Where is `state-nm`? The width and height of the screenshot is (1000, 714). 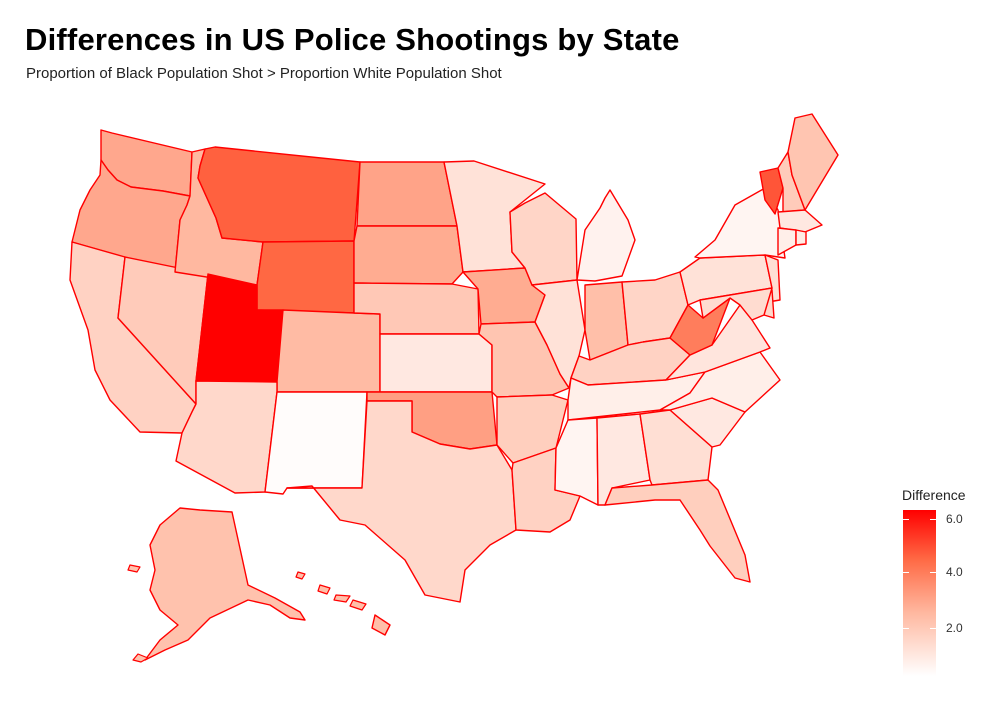 state-nm is located at coordinates (316, 443).